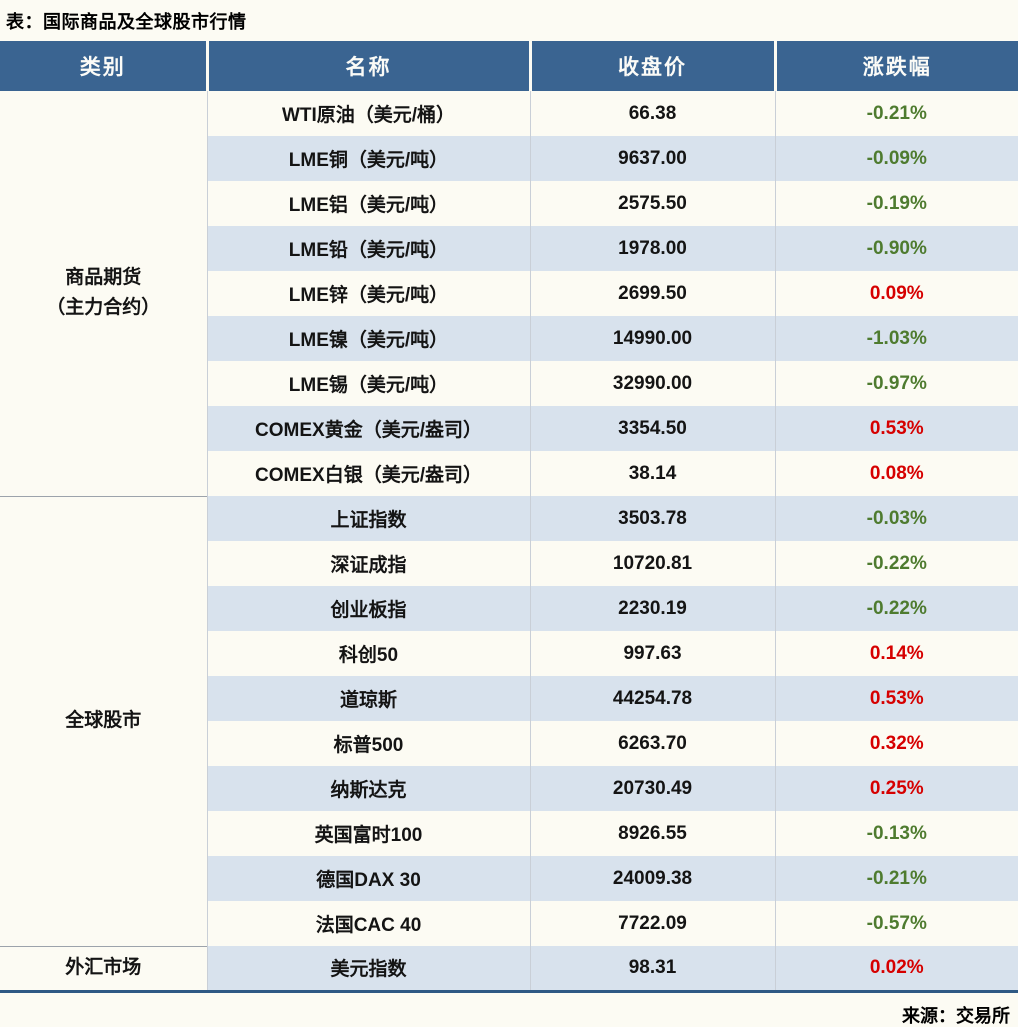  I want to click on table-row: 纳斯达克 20730.49 0.25%, so click(509, 788).